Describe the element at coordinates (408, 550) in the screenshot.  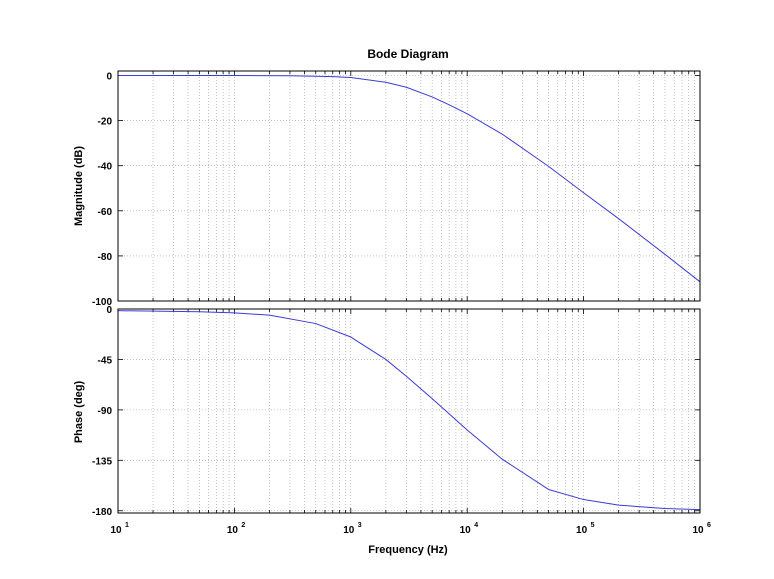
I see `x-axis-label: Frequency (Hz)` at that location.